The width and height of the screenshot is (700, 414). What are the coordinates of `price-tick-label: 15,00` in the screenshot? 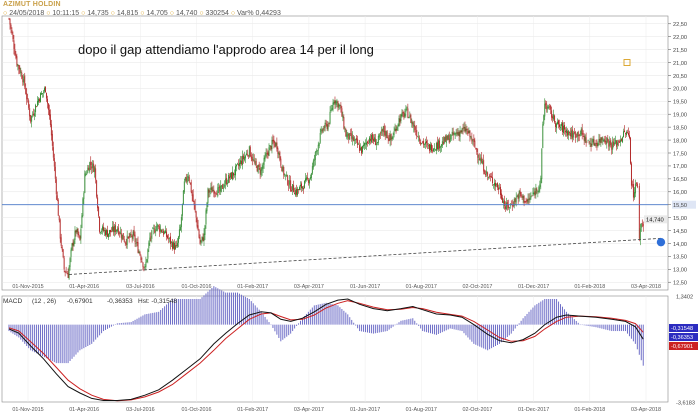 It's located at (680, 219).